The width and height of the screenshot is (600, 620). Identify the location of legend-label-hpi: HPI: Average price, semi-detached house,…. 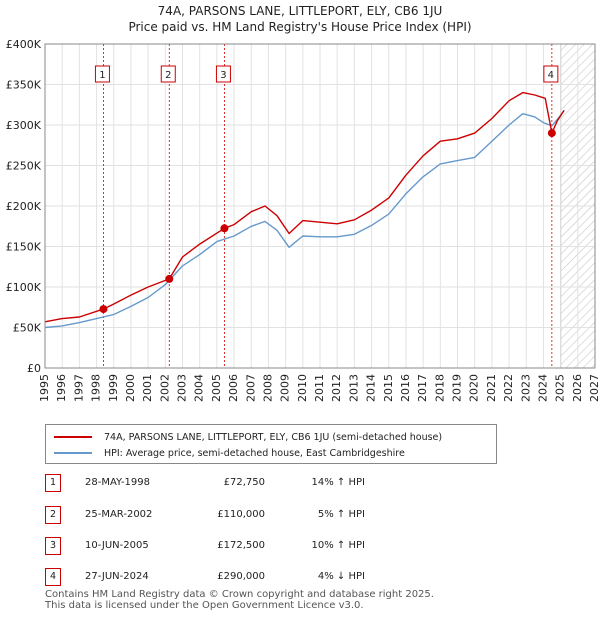
(254, 453).